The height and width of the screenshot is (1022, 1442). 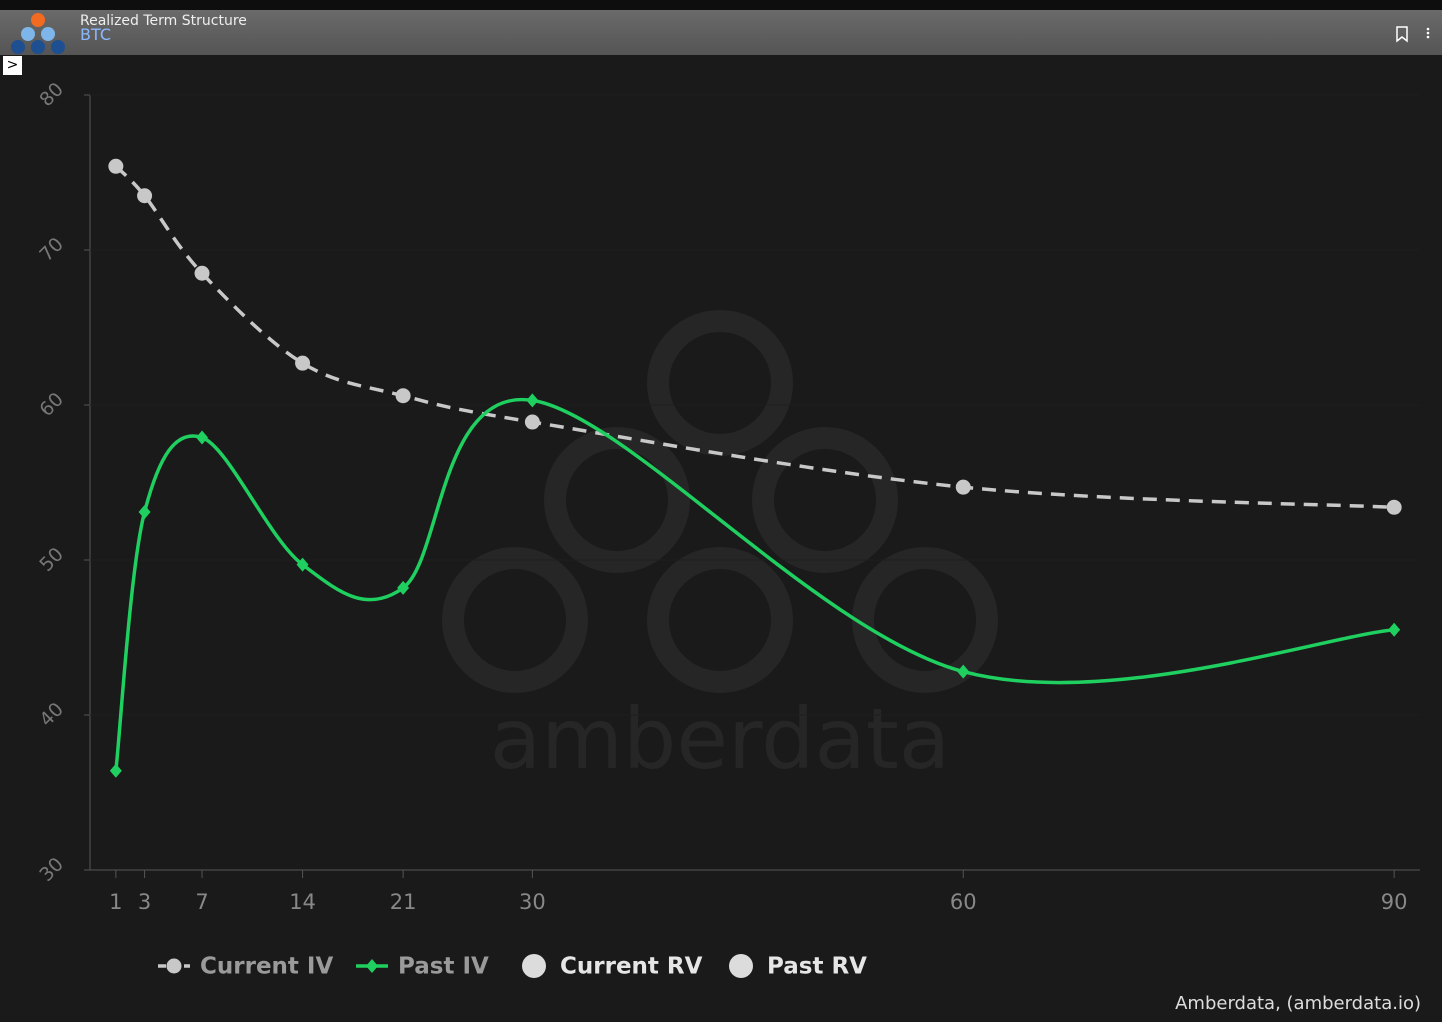 What do you see at coordinates (12, 65) in the screenshot?
I see `expand-button: >` at bounding box center [12, 65].